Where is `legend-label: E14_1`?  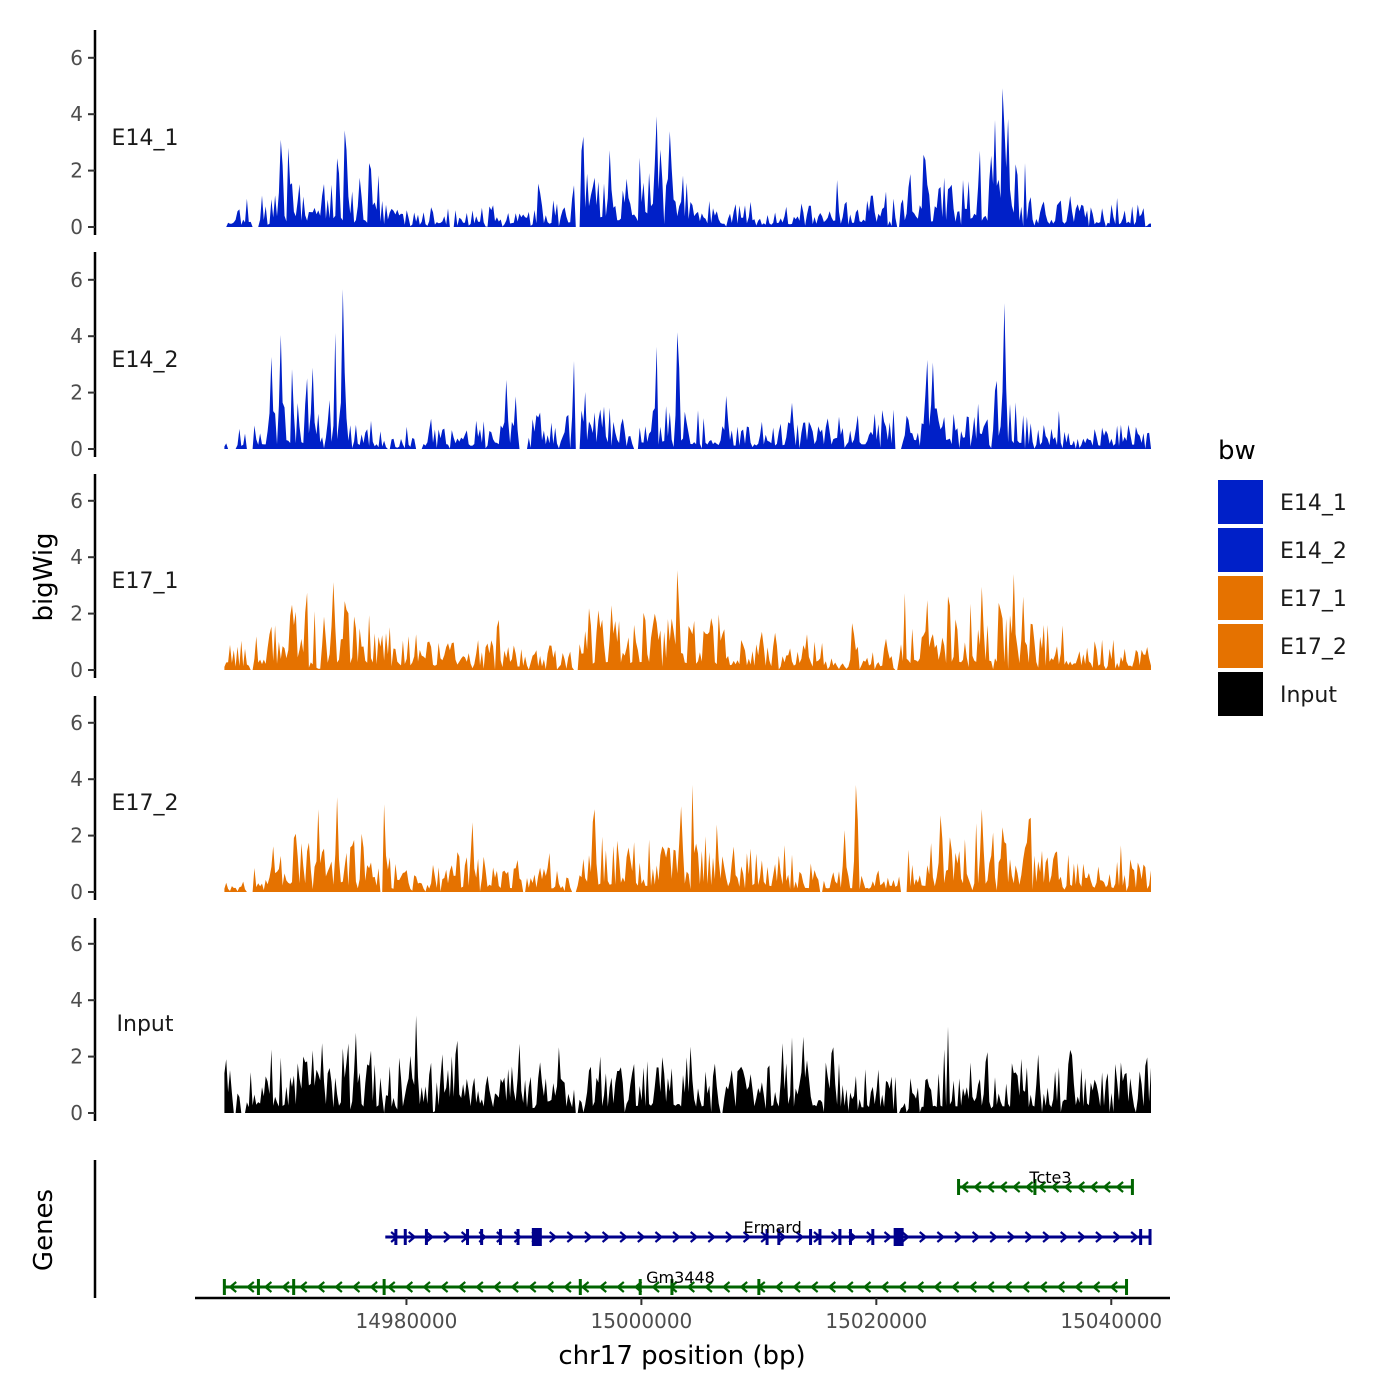
legend-label: E14_1 is located at coordinates (1313, 503).